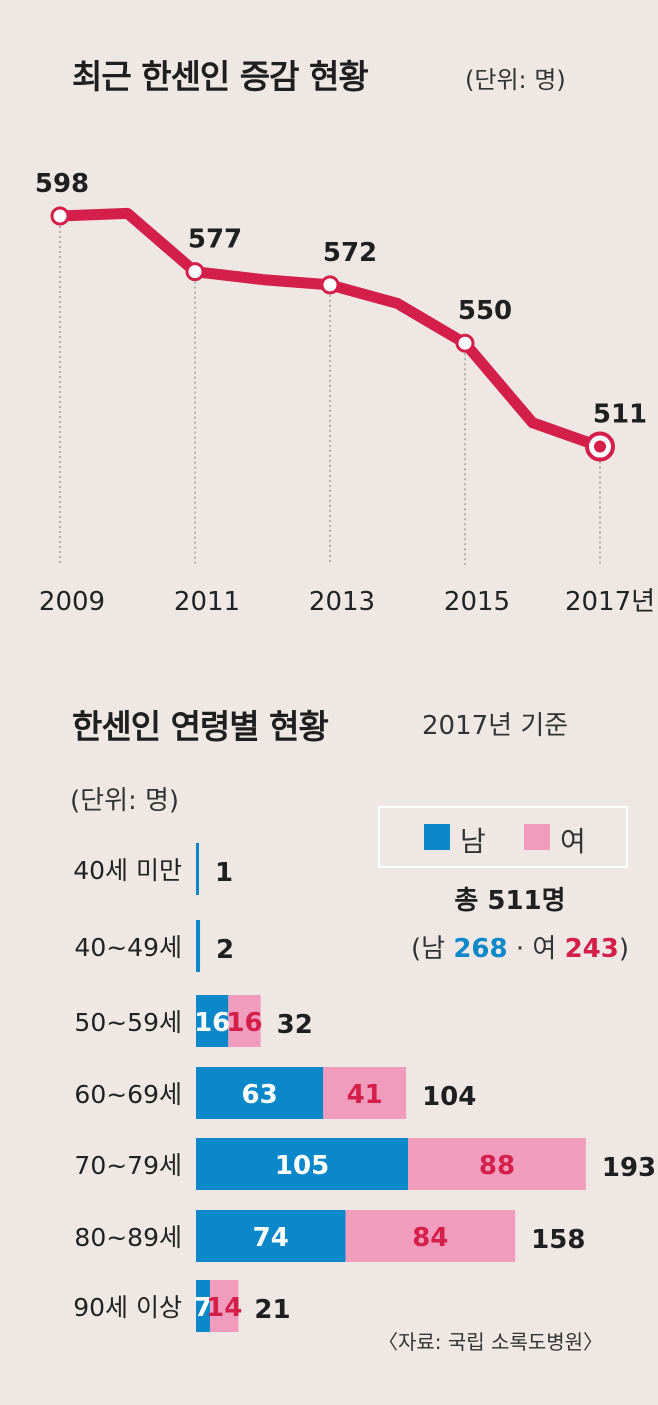  Describe the element at coordinates (128, 947) in the screenshot. I see `category-label: 40~49세` at that location.